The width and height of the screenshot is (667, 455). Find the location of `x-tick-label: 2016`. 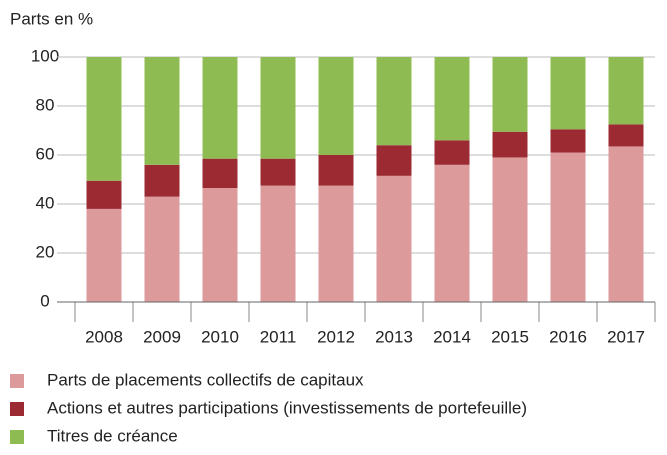

x-tick-label: 2016 is located at coordinates (568, 336).